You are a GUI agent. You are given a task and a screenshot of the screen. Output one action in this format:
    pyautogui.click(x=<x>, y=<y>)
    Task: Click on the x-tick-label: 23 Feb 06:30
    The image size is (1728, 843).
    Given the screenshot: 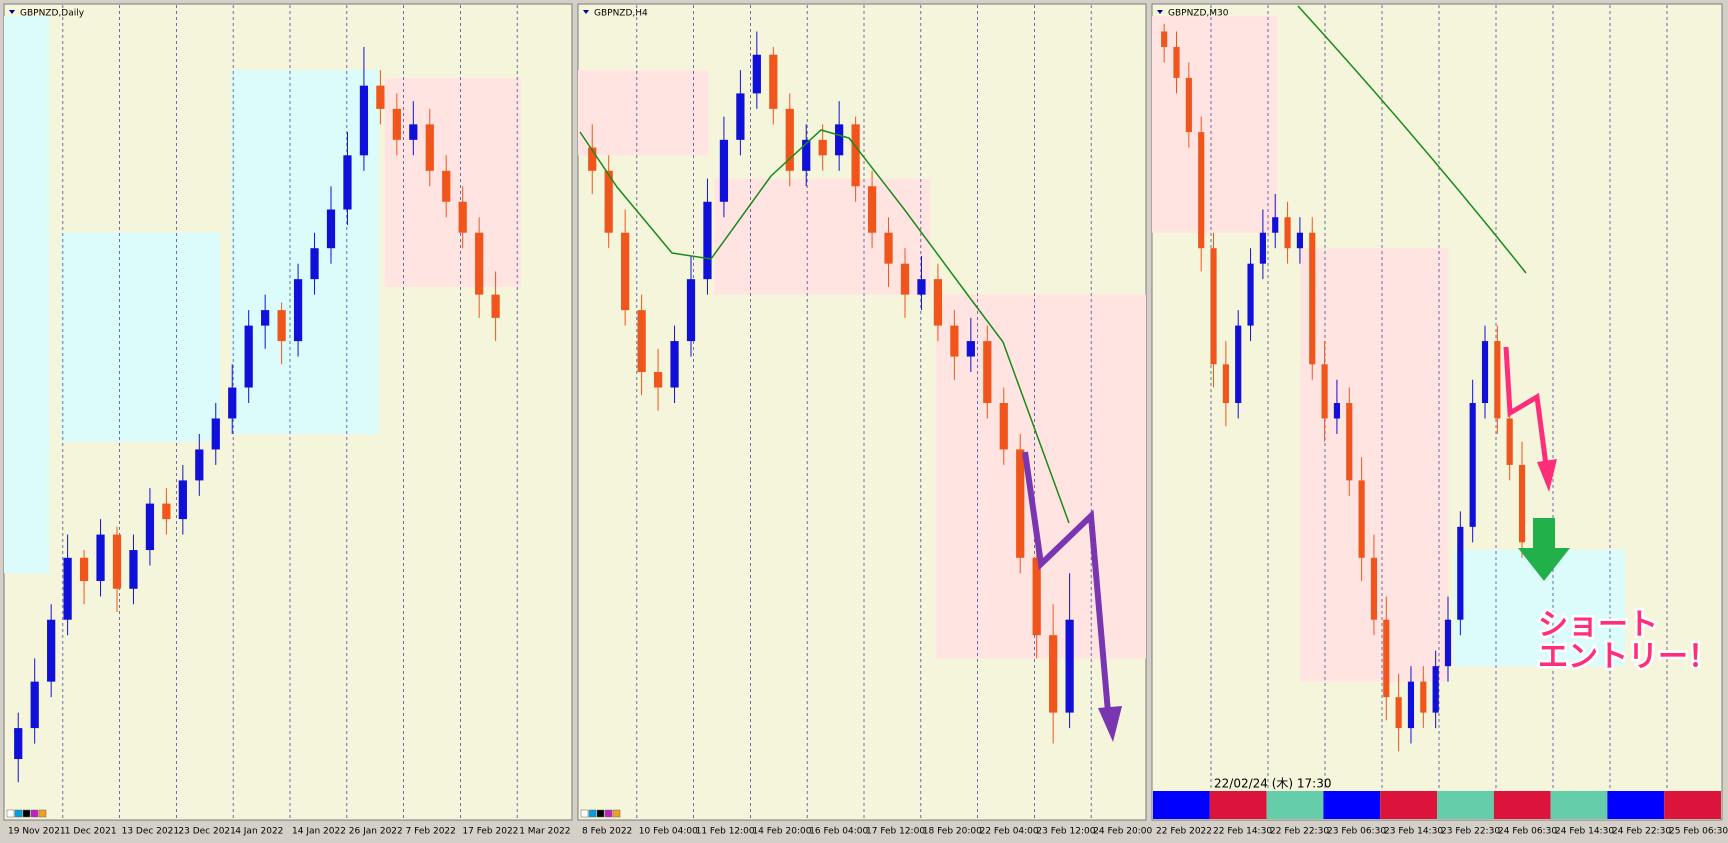 What is the action you would take?
    pyautogui.click(x=1356, y=832)
    